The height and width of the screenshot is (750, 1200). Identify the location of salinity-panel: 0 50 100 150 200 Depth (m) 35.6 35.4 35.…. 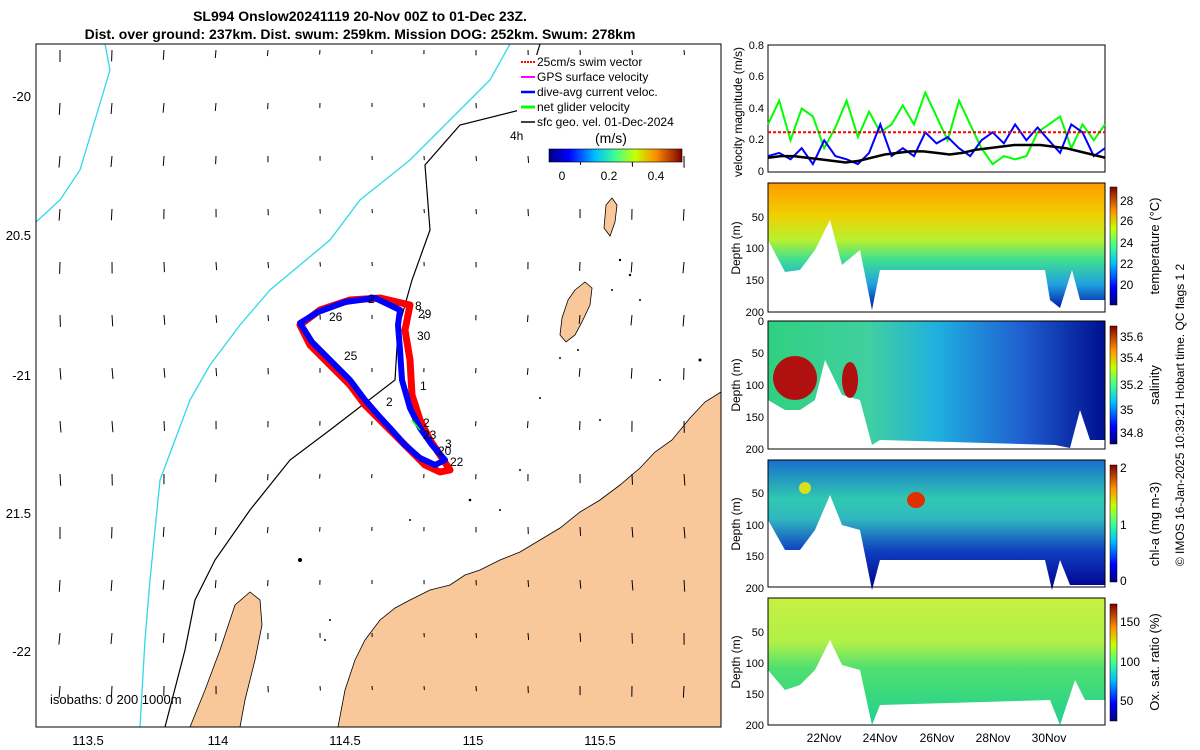
(945, 386).